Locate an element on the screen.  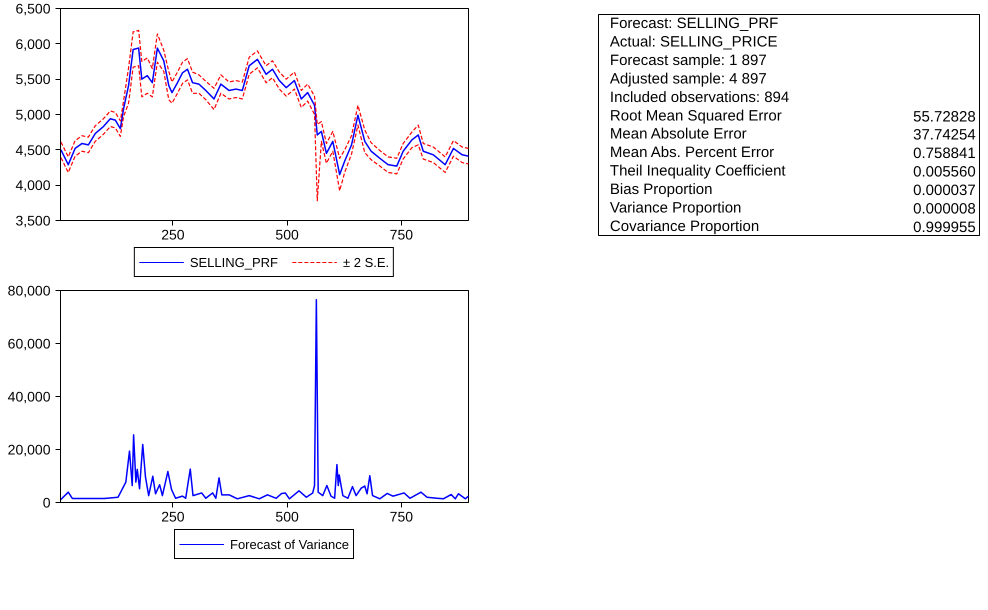
y-tick-label: 20,000 is located at coordinates (29, 450).